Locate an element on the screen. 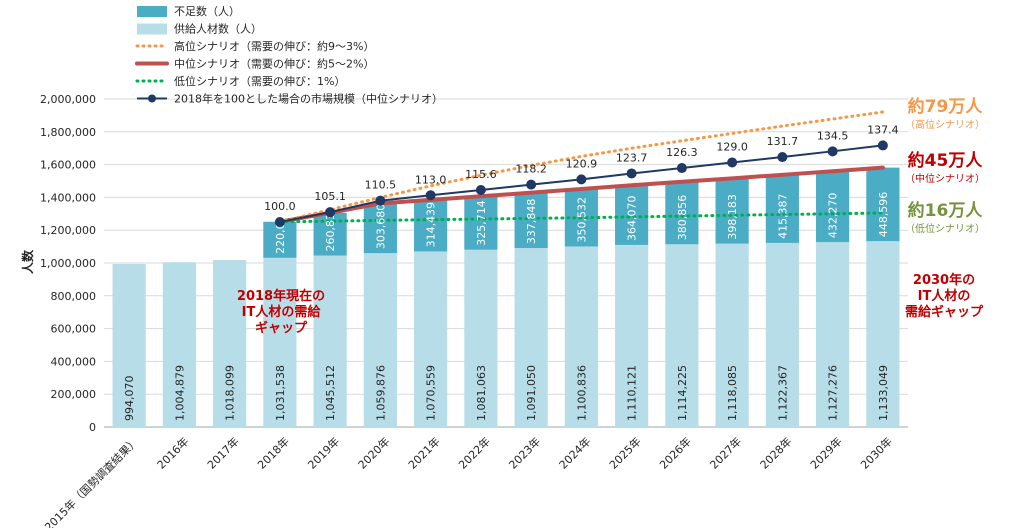 The height and width of the screenshot is (532, 1024). x-tick-label: 2025年 is located at coordinates (624, 452).